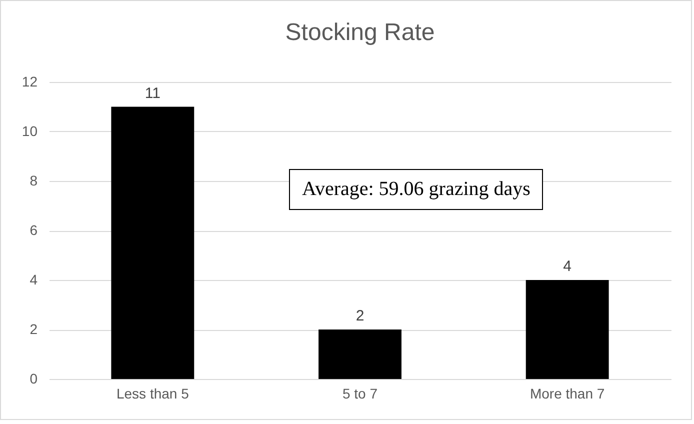  What do you see at coordinates (34, 180) in the screenshot?
I see `y-tick-label: 8` at bounding box center [34, 180].